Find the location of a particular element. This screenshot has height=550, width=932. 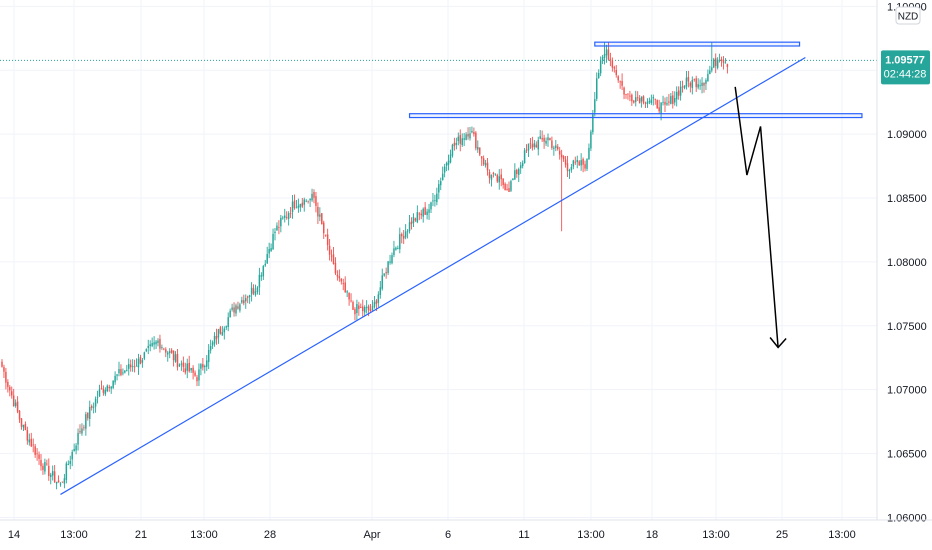

currency-label: NZD is located at coordinates (908, 15).